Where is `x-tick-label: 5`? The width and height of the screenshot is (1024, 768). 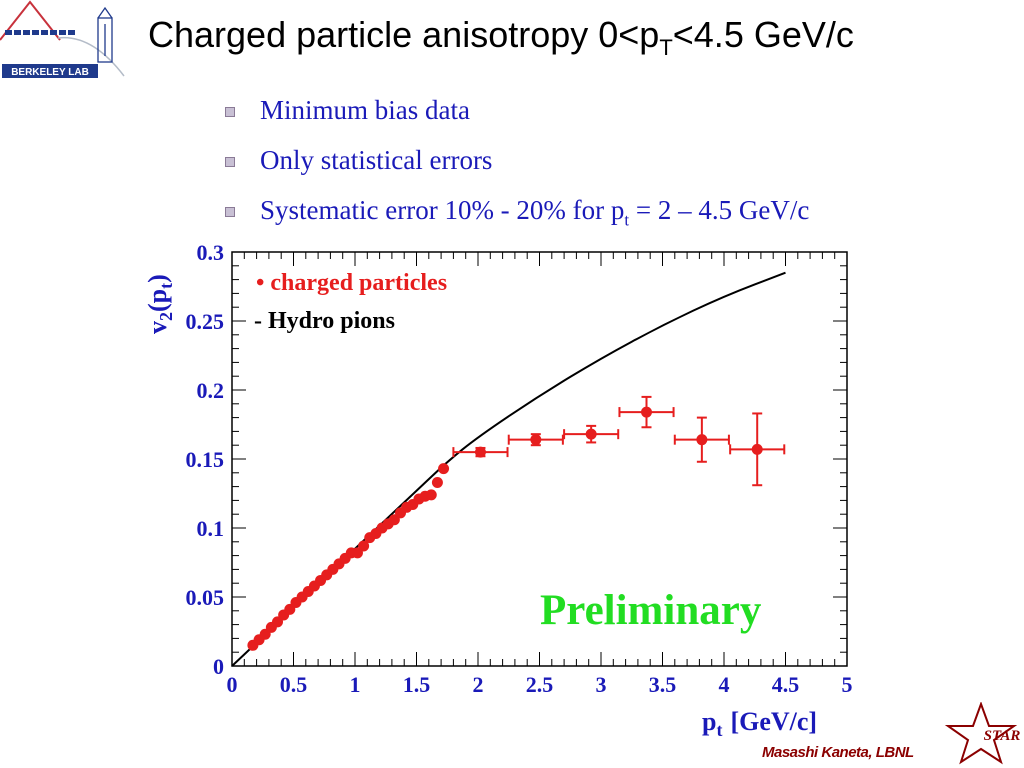 x-tick-label: 5 is located at coordinates (847, 684).